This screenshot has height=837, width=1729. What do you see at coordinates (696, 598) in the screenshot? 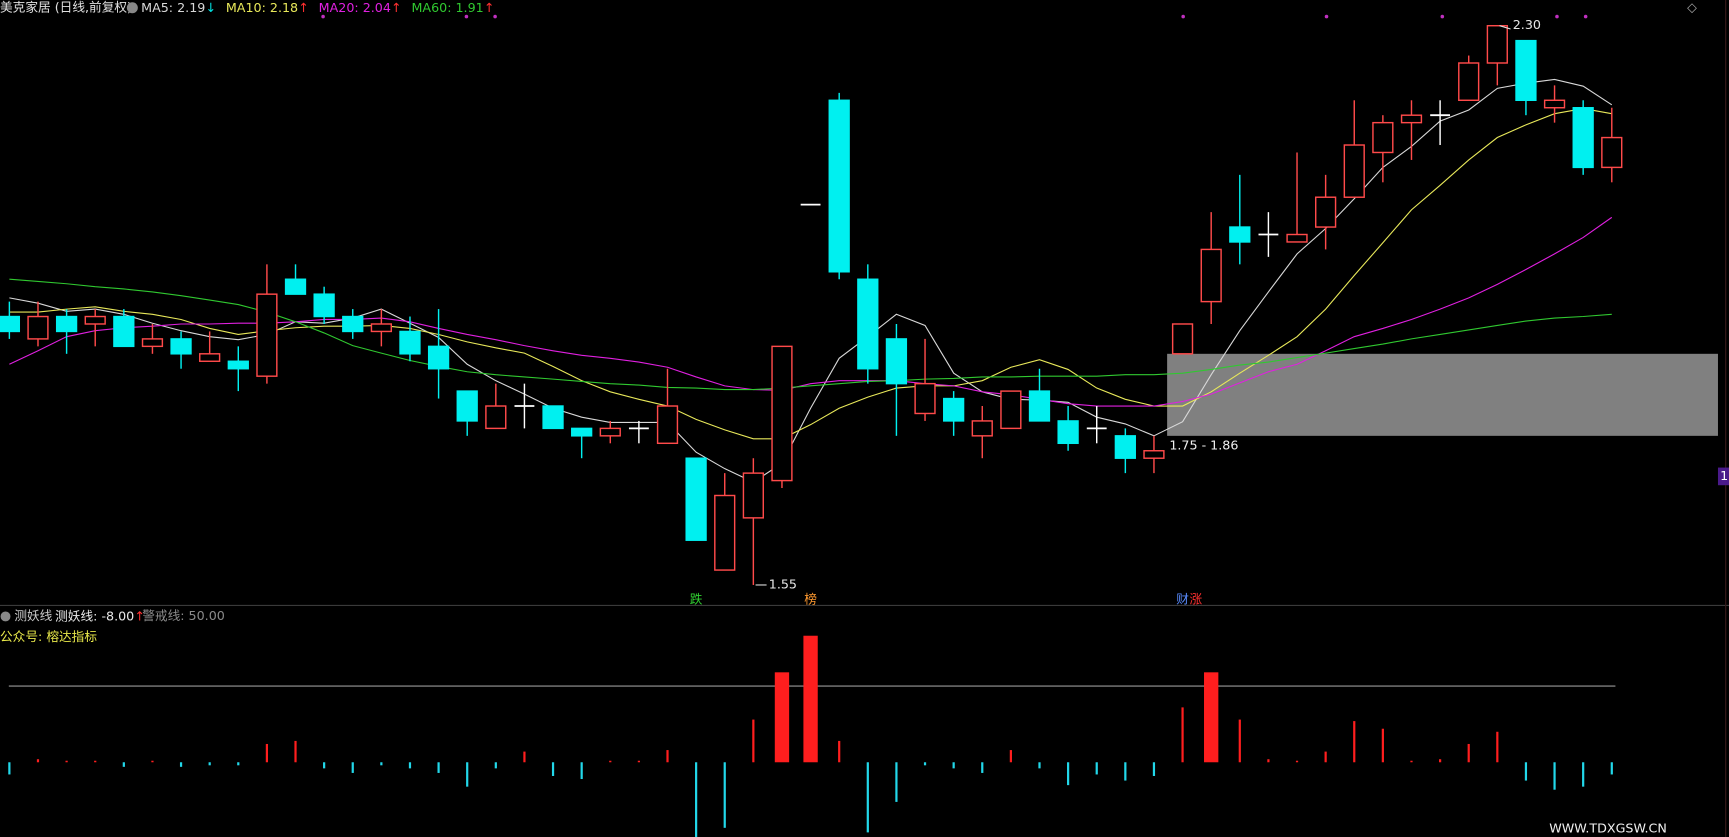
I see `event-label: 跌` at bounding box center [696, 598].